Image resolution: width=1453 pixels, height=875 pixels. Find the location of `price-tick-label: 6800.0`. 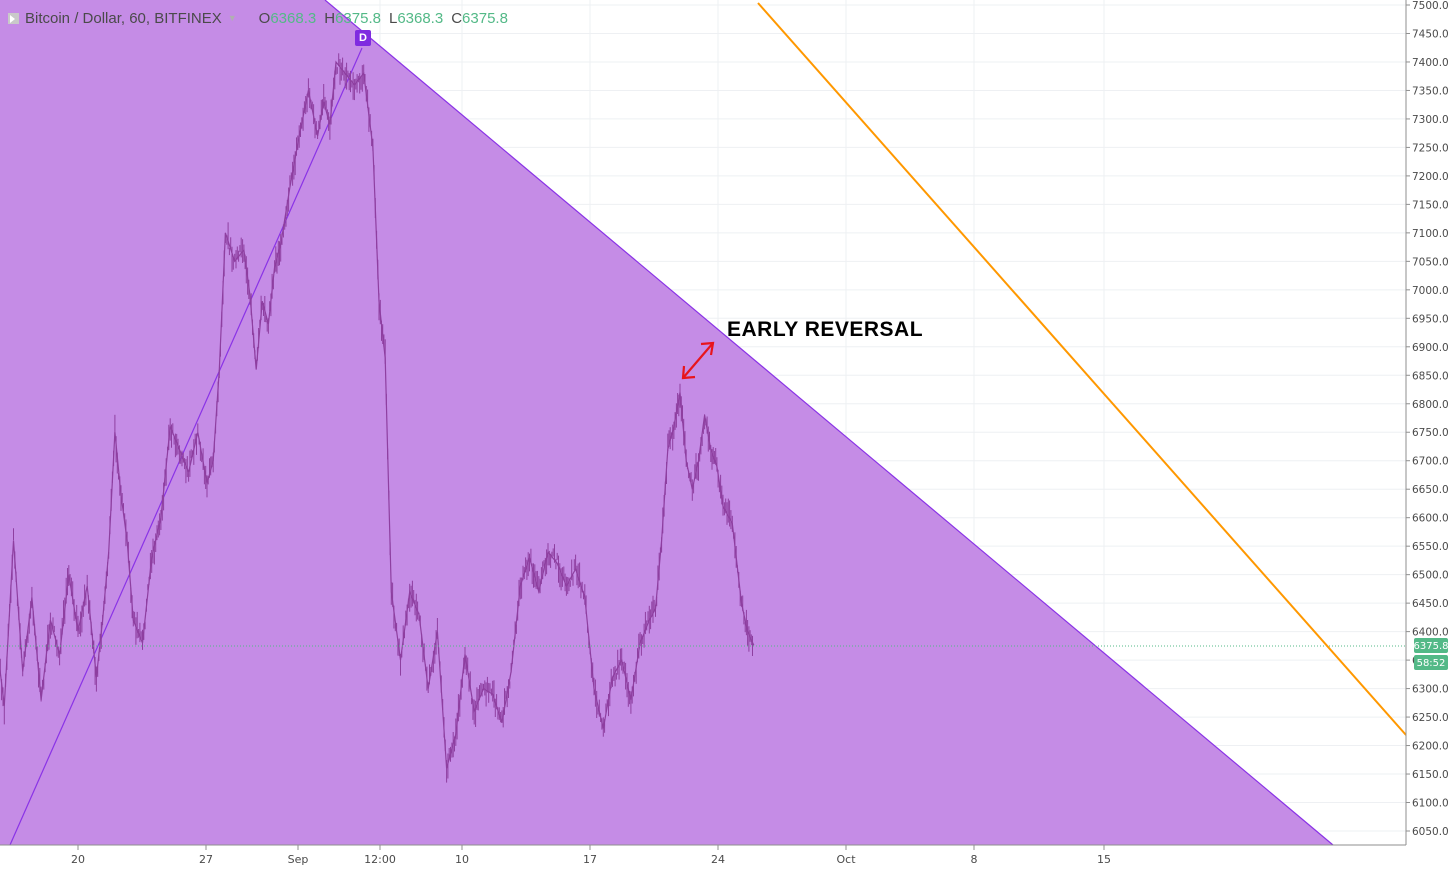

price-tick-label: 6800.0 is located at coordinates (1430, 405).